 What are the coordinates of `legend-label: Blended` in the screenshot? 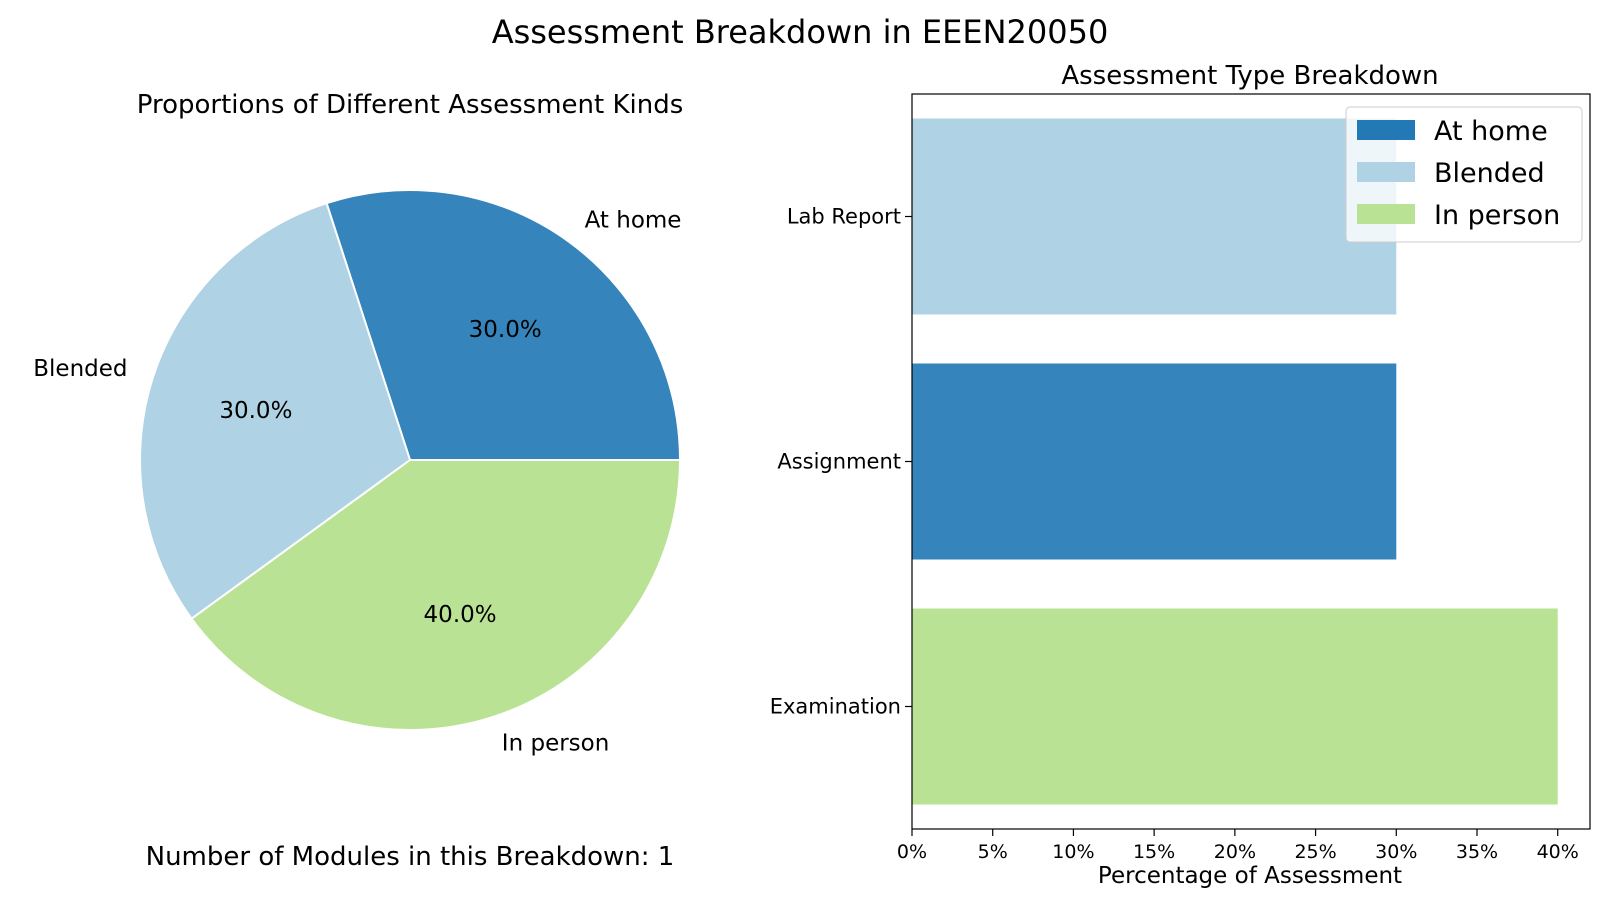 It's located at (1489, 173).